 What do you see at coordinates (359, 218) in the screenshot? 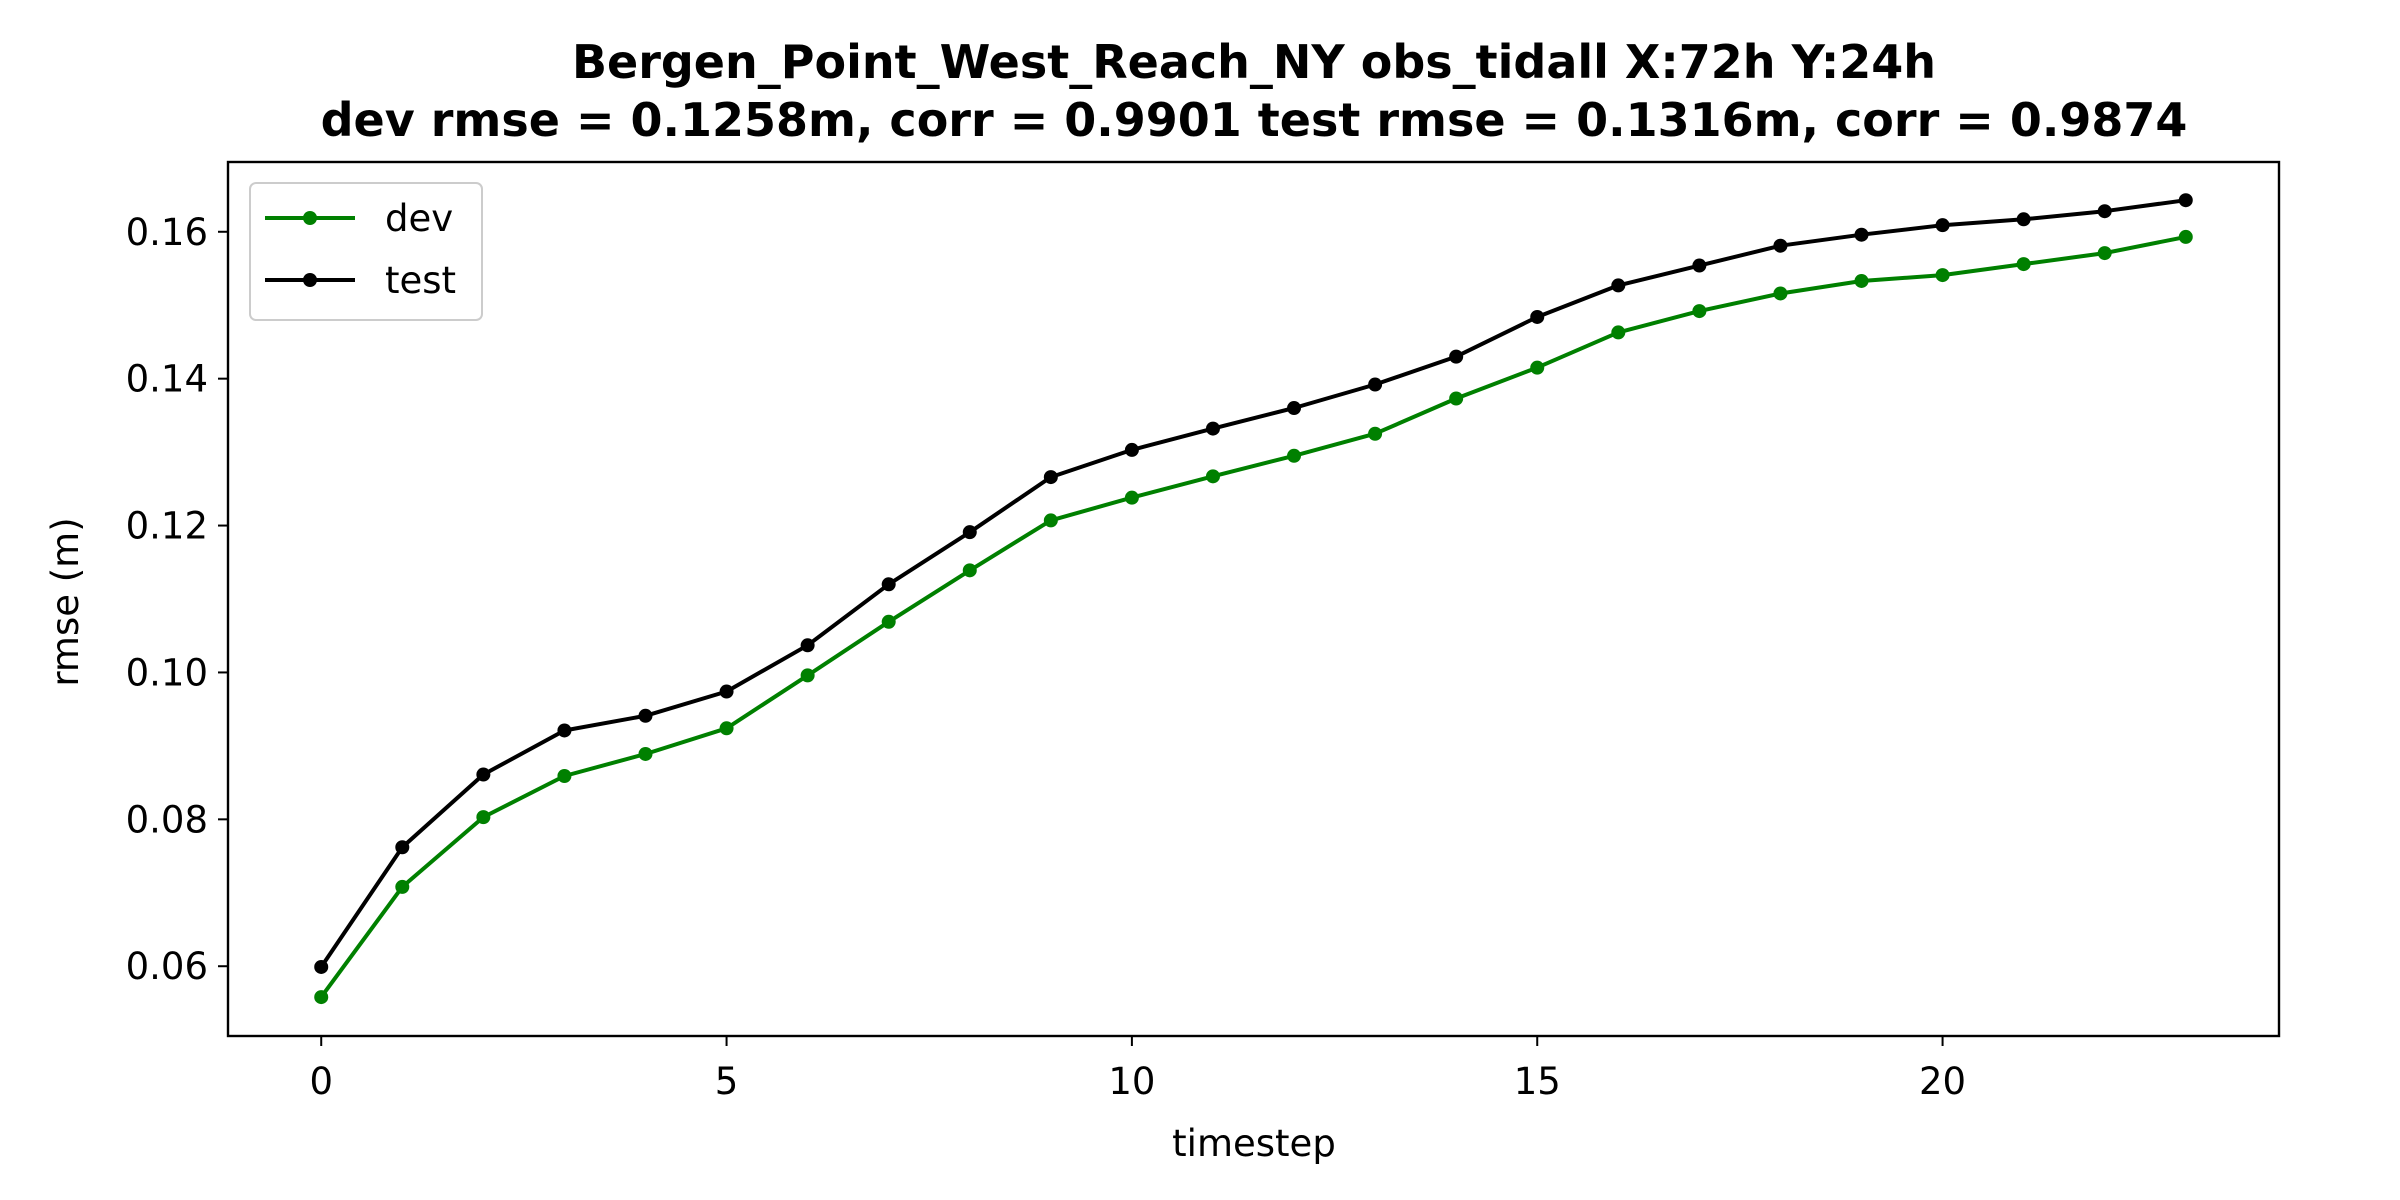
I see `legend-item-dev: dev` at bounding box center [359, 218].